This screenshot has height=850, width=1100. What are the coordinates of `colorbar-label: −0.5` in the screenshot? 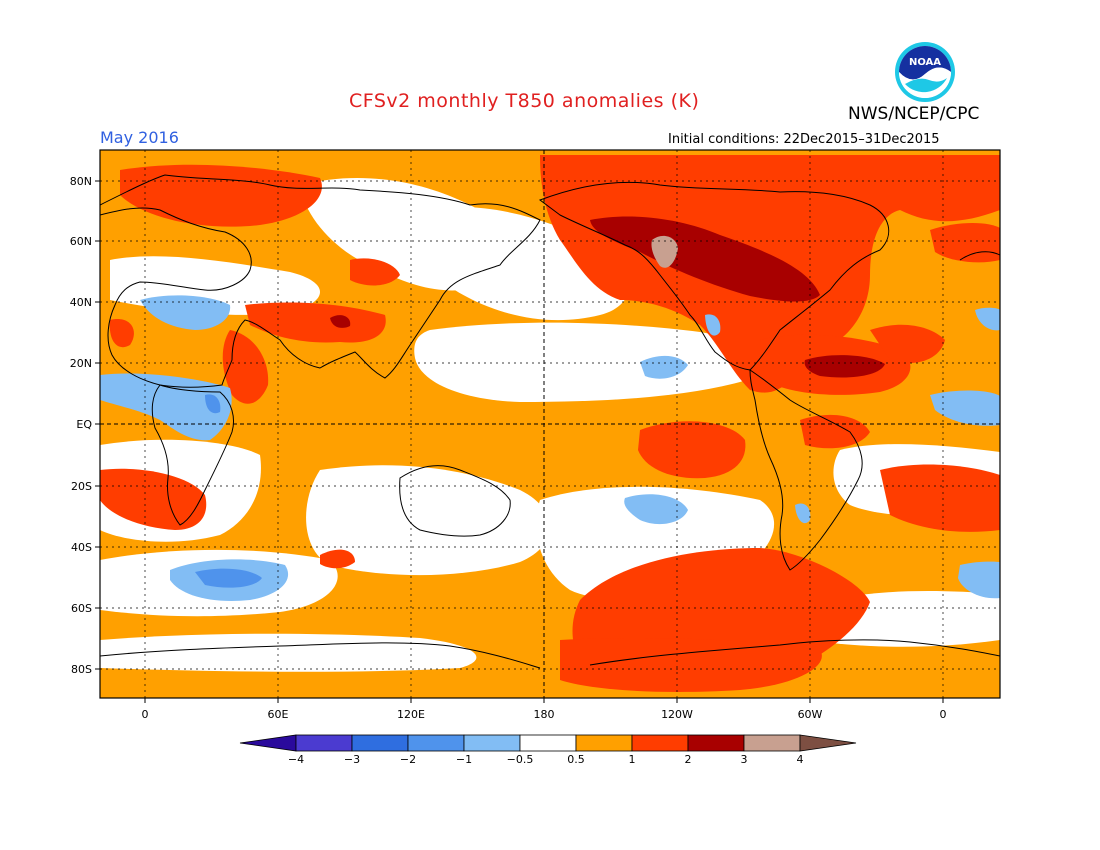 It's located at (520, 759).